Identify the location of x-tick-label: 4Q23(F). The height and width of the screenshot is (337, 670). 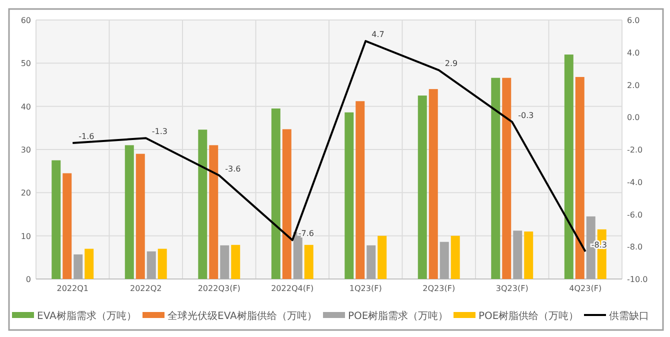
(585, 288).